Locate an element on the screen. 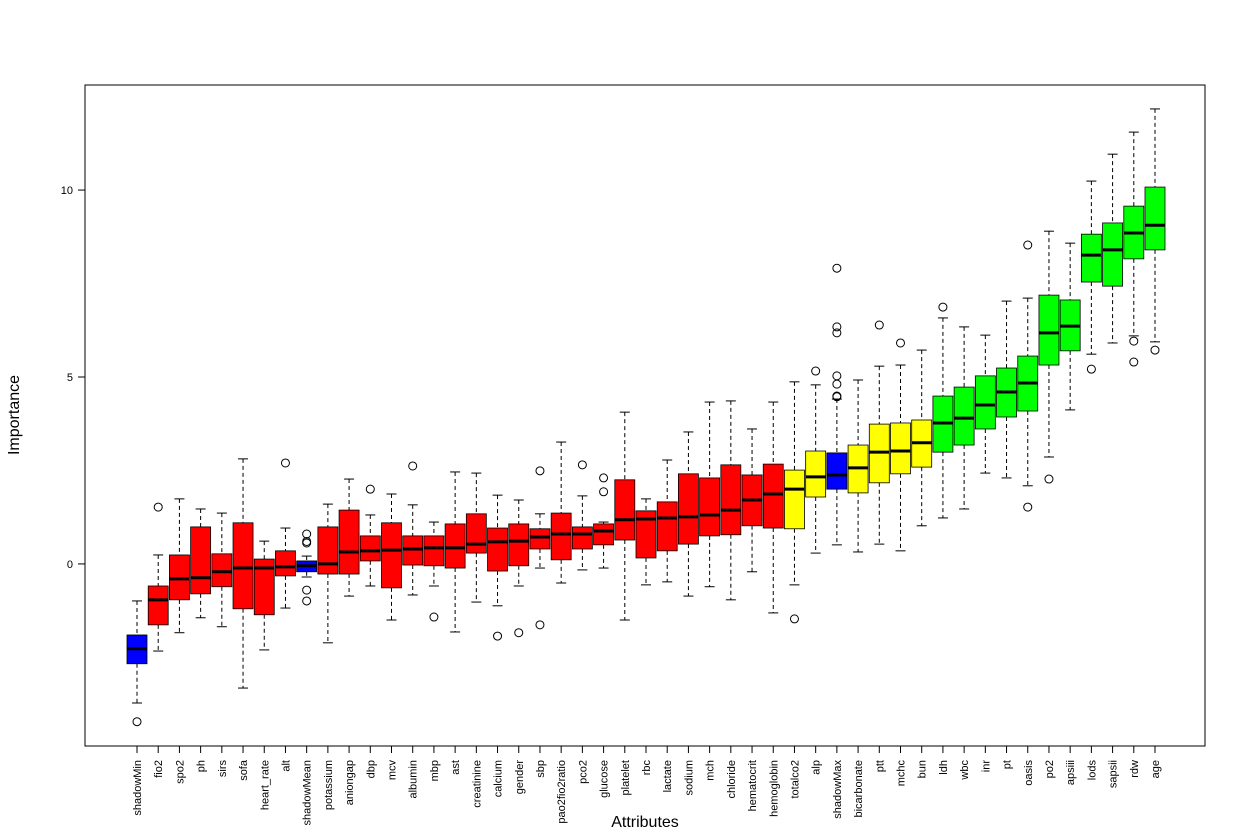 The height and width of the screenshot is (833, 1250). x-tick-label: lactate is located at coordinates (668, 776).